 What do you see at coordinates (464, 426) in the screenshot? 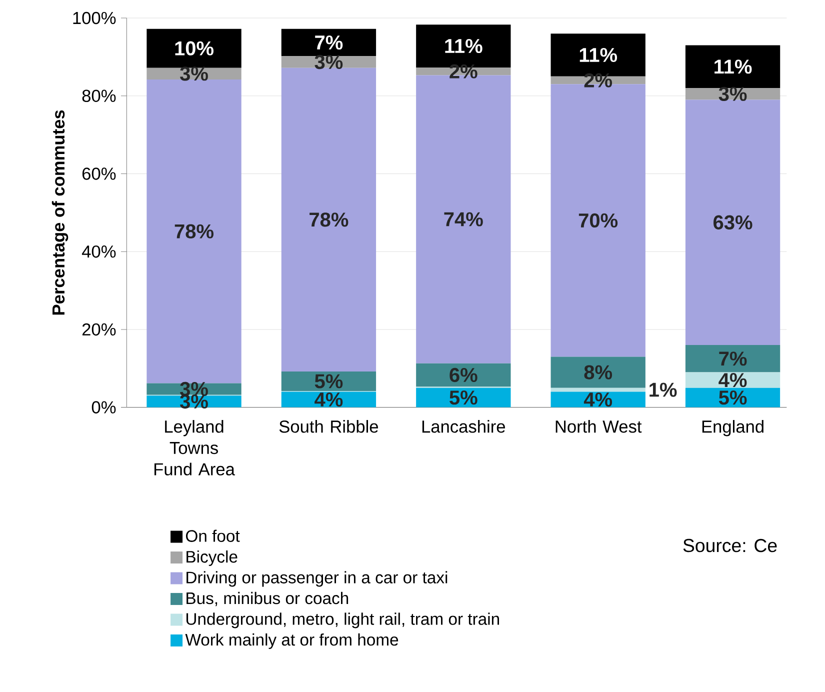
I see `x-tick-label: Lancashire` at bounding box center [464, 426].